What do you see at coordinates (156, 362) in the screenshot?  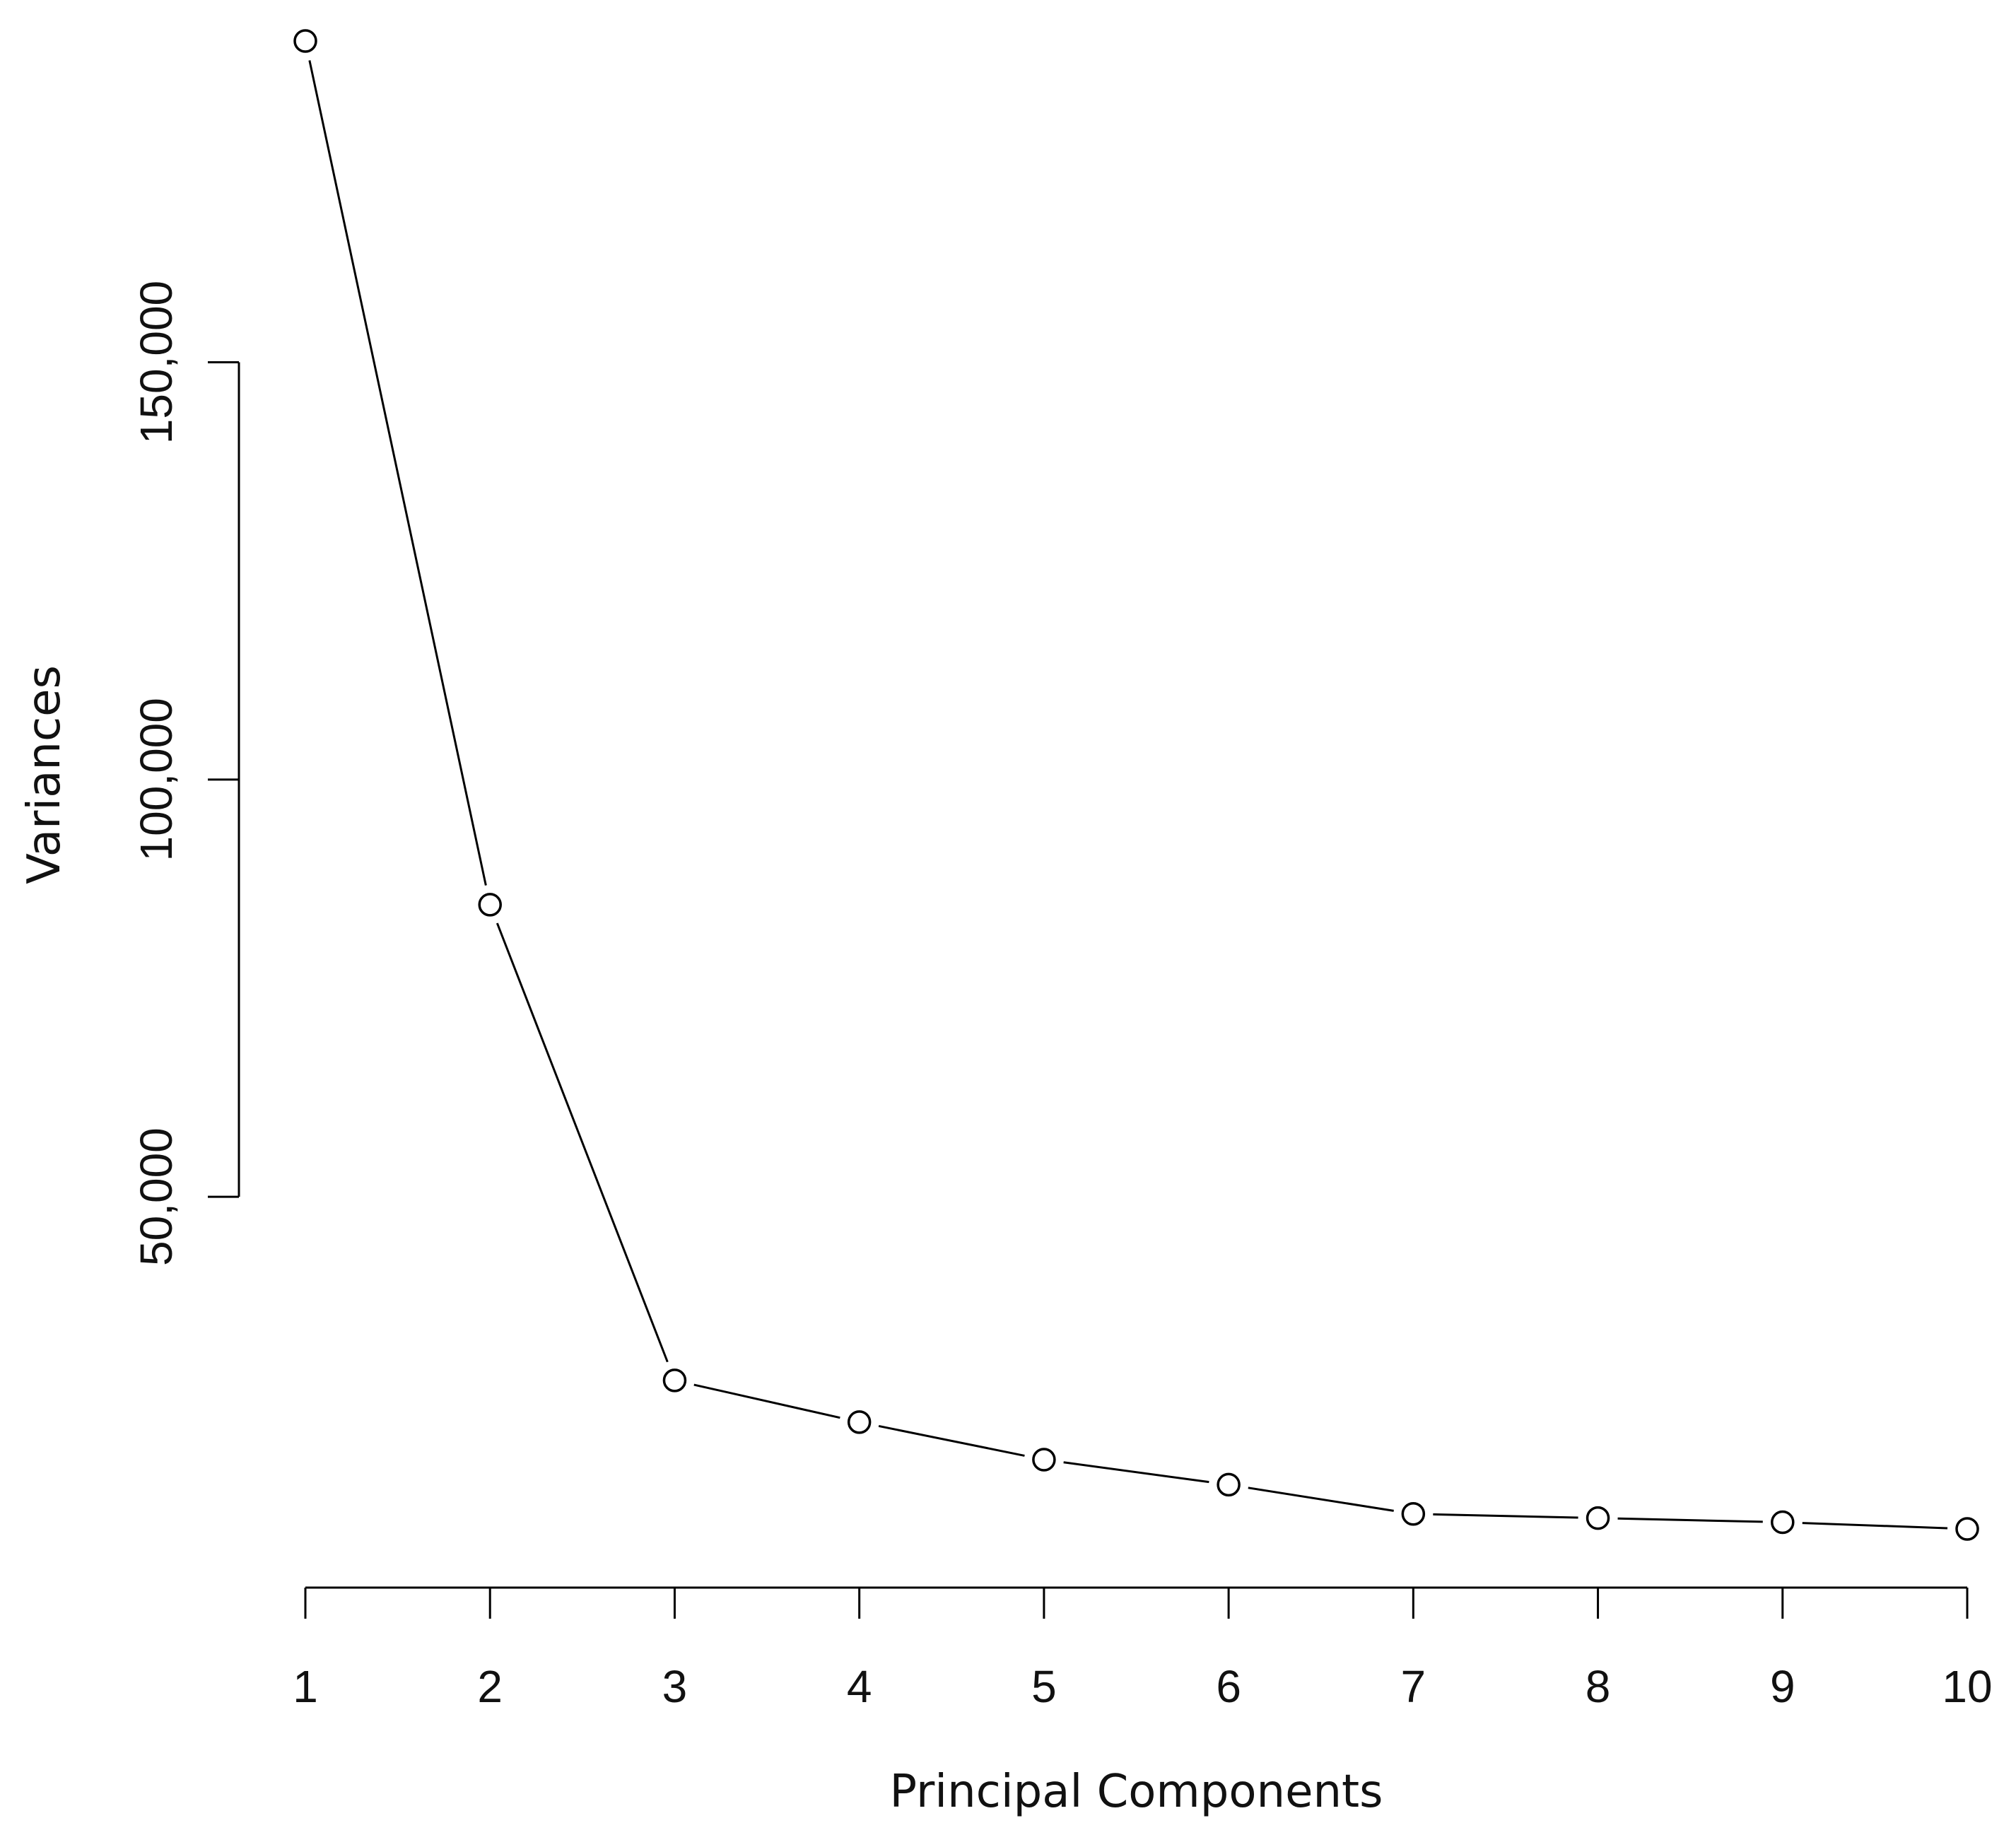 I see `y-tick-label: 150,000` at bounding box center [156, 362].